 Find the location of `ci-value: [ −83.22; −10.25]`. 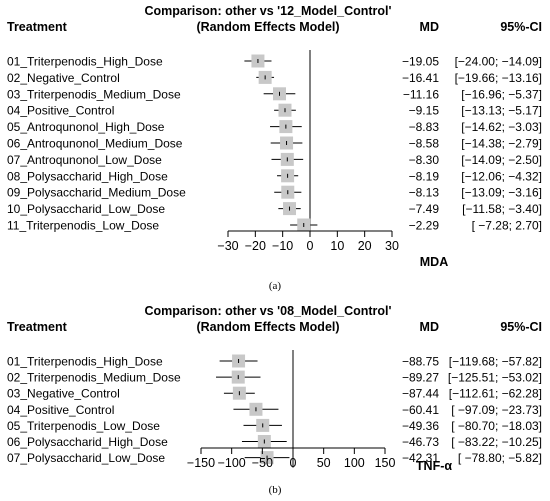

ci-value: [ −83.22; −10.25] is located at coordinates (496, 442).